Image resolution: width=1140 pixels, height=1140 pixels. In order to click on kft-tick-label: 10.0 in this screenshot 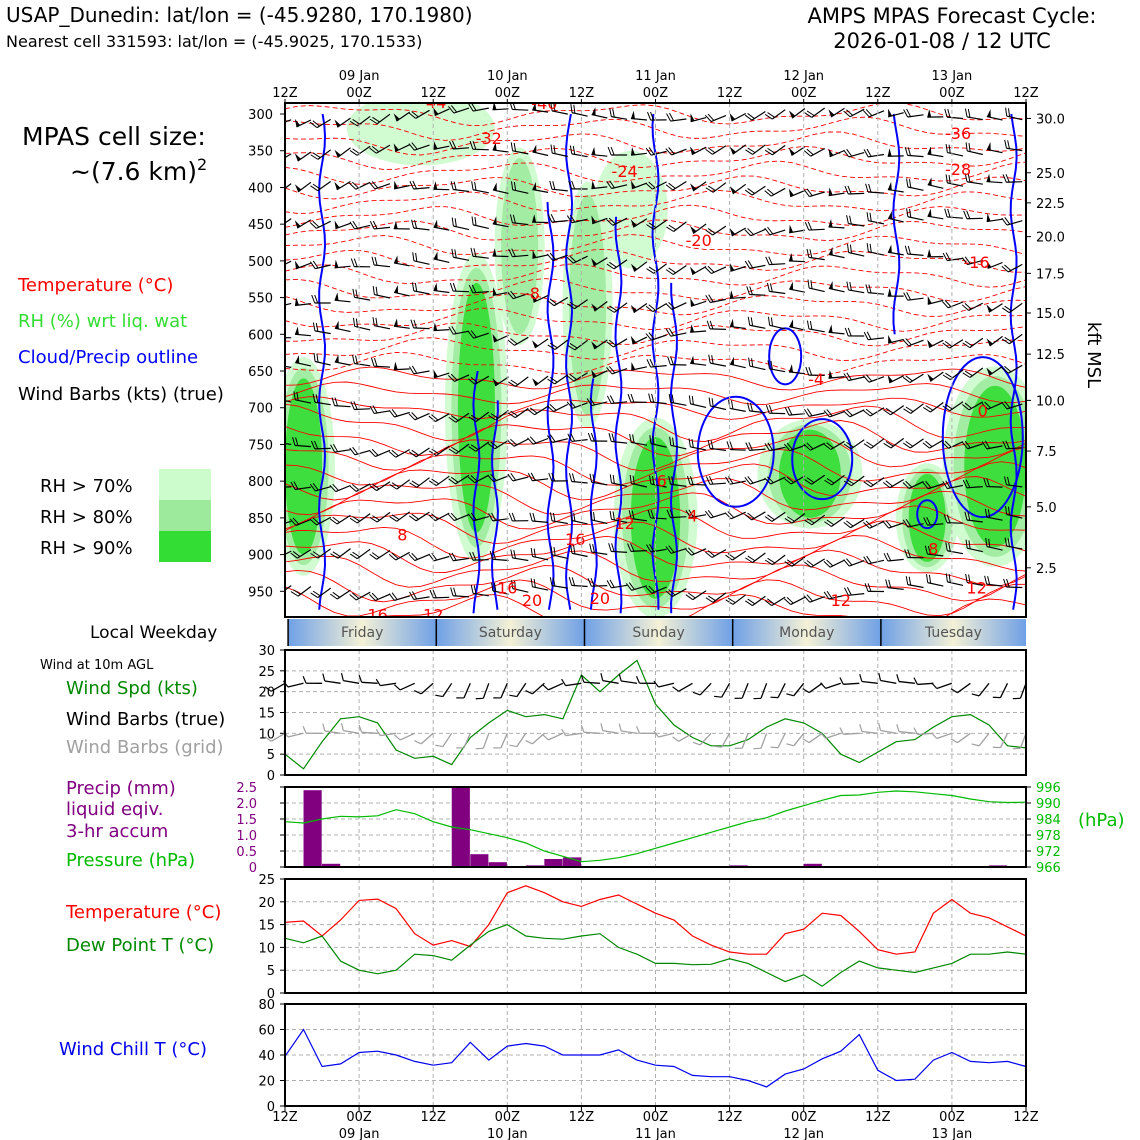, I will do `click(1050, 401)`.